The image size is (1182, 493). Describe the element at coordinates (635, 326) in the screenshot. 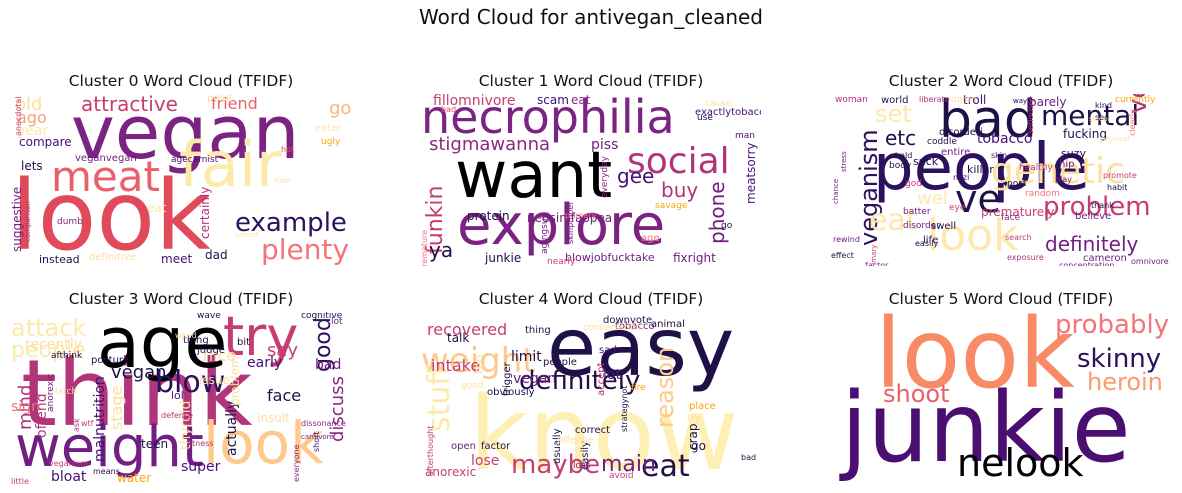

I see `word-tobacco: tobacco` at that location.